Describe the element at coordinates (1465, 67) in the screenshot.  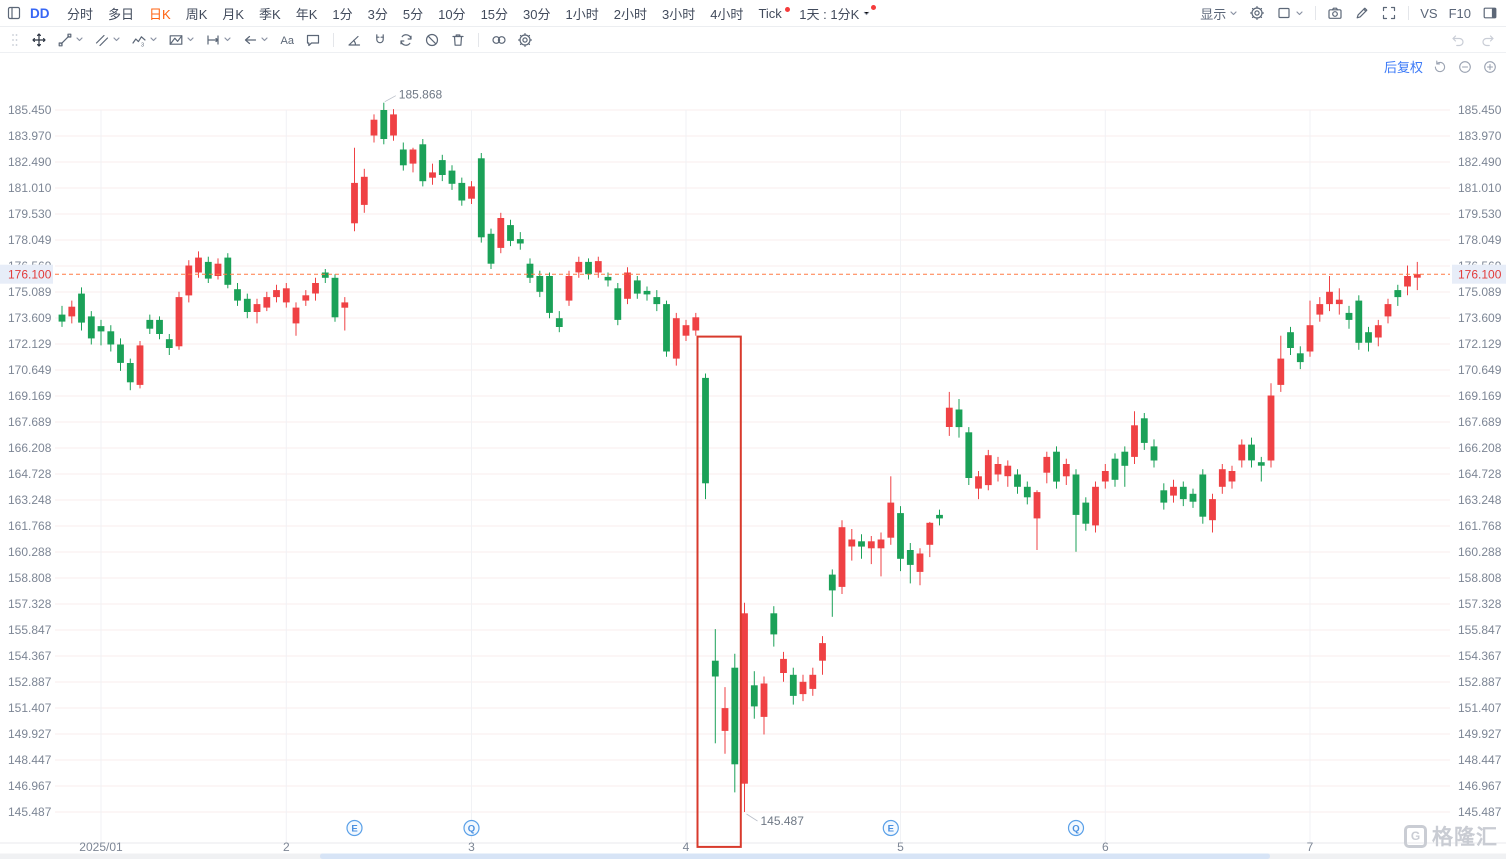
I see `zoom-out-icon` at that location.